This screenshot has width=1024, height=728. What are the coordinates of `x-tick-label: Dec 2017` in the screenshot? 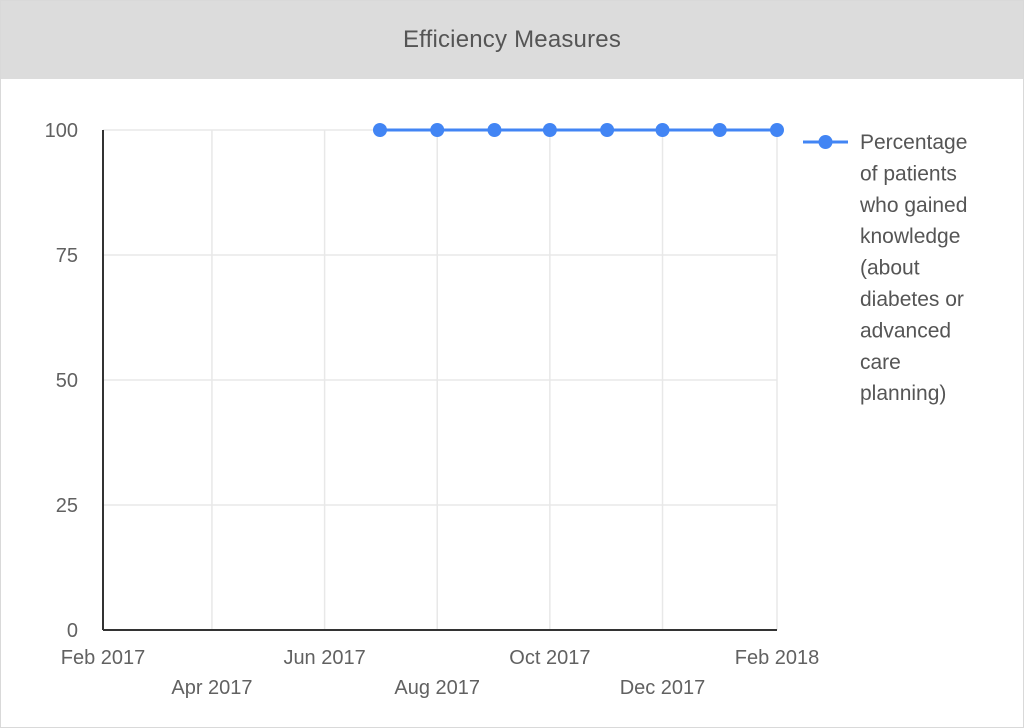 It's located at (663, 688).